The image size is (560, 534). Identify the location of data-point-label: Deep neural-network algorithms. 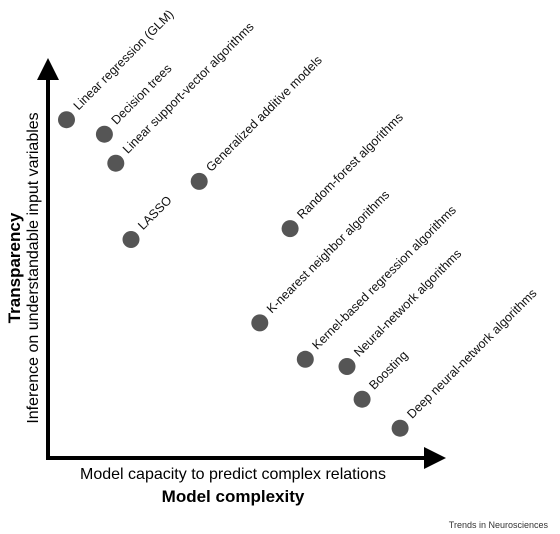
(471, 353).